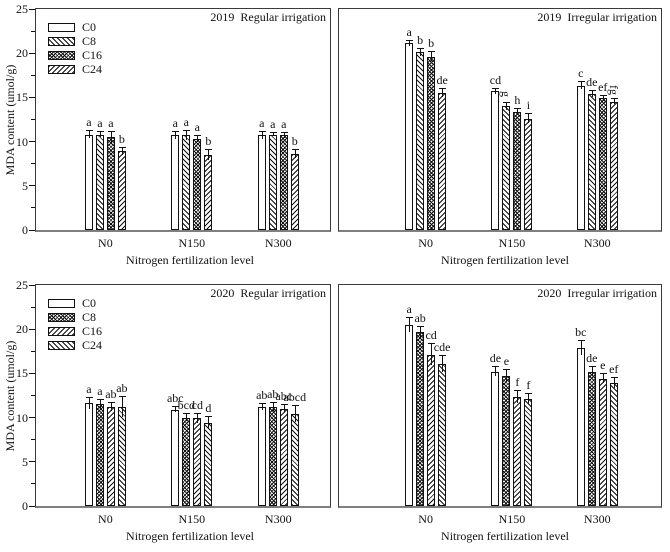 This screenshot has height=552, width=670. What do you see at coordinates (186, 405) in the screenshot?
I see `significance-letter: bcd` at bounding box center [186, 405].